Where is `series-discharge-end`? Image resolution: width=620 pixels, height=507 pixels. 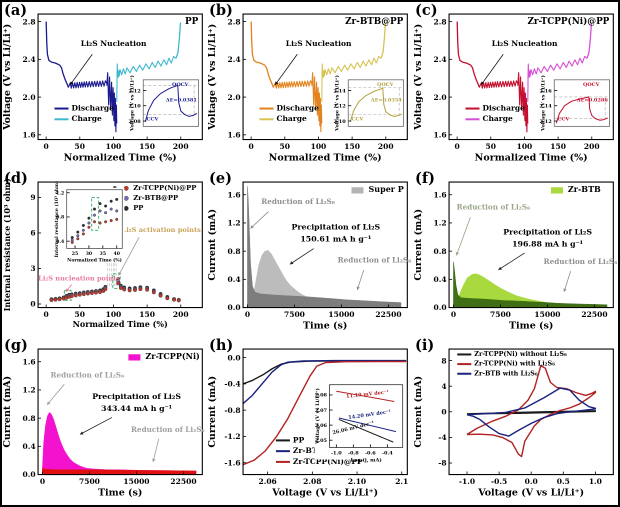 series-discharge-end is located at coordinates (522, 102).